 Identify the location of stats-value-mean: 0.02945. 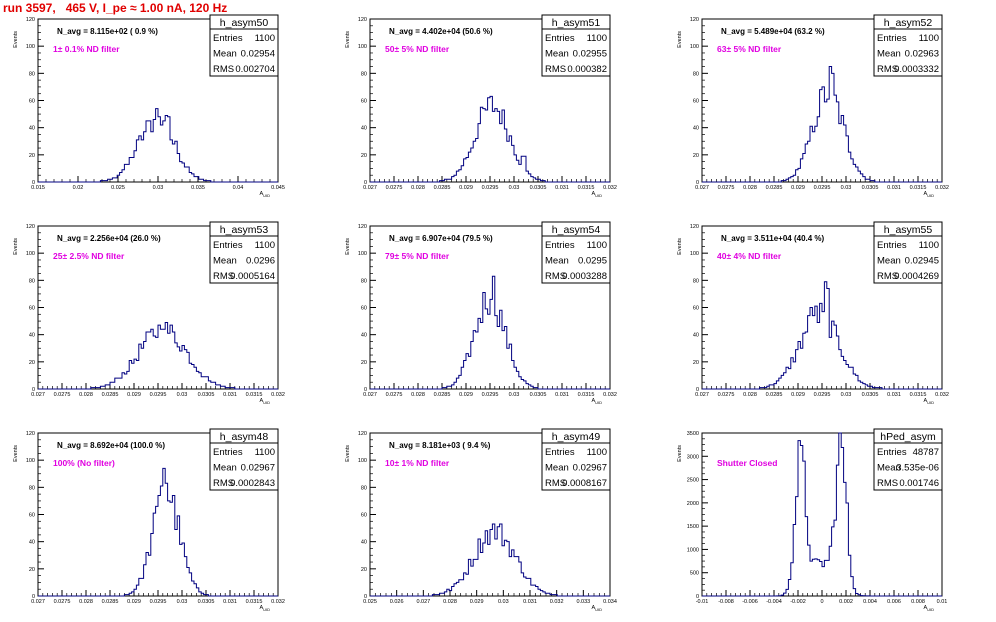
(922, 261).